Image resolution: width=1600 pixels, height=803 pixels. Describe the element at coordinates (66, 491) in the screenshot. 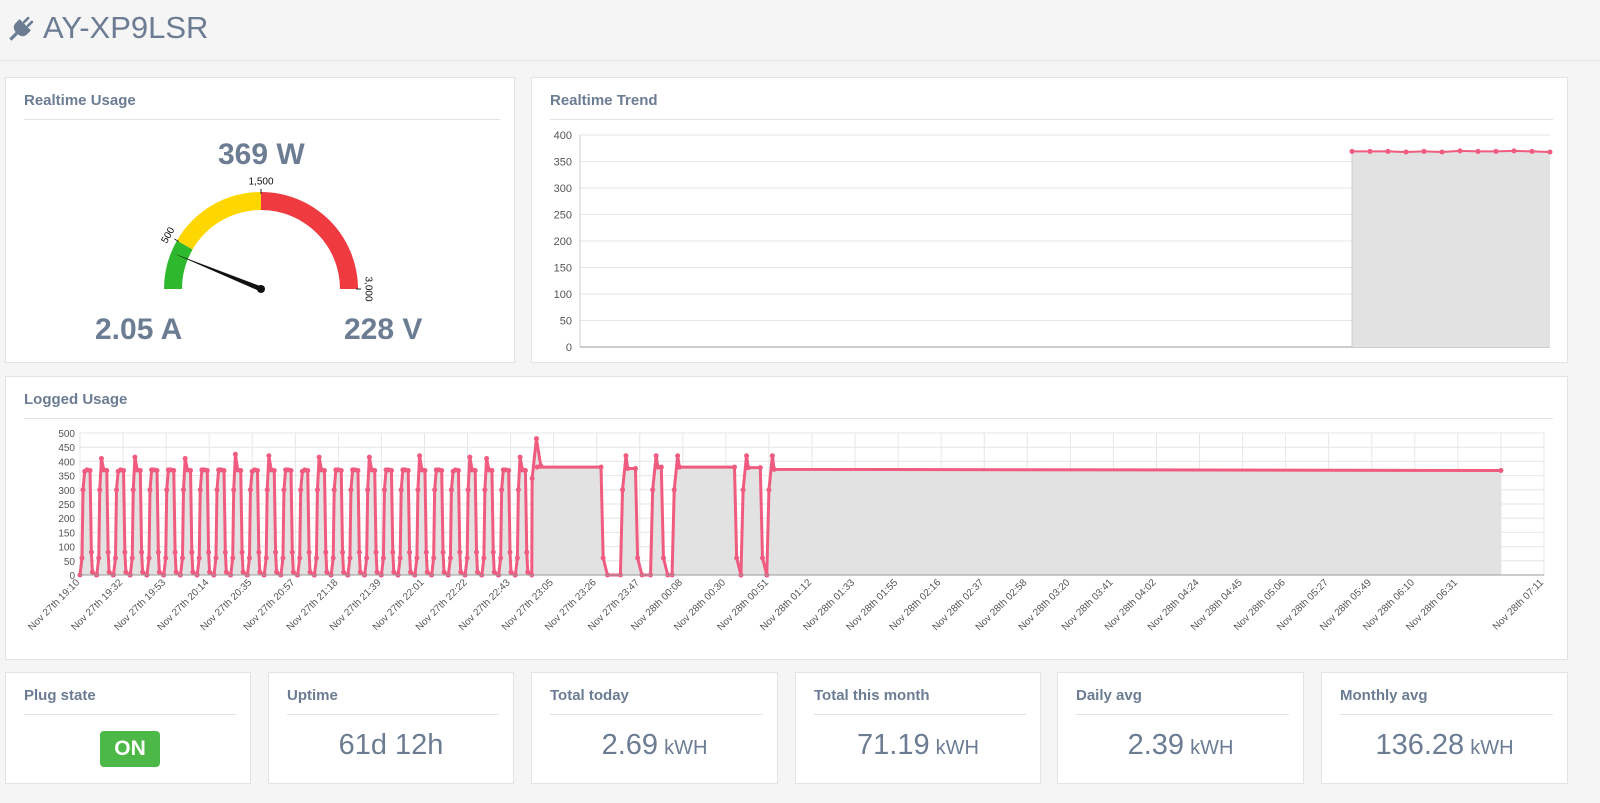

I see `y-tick-label: 300` at that location.